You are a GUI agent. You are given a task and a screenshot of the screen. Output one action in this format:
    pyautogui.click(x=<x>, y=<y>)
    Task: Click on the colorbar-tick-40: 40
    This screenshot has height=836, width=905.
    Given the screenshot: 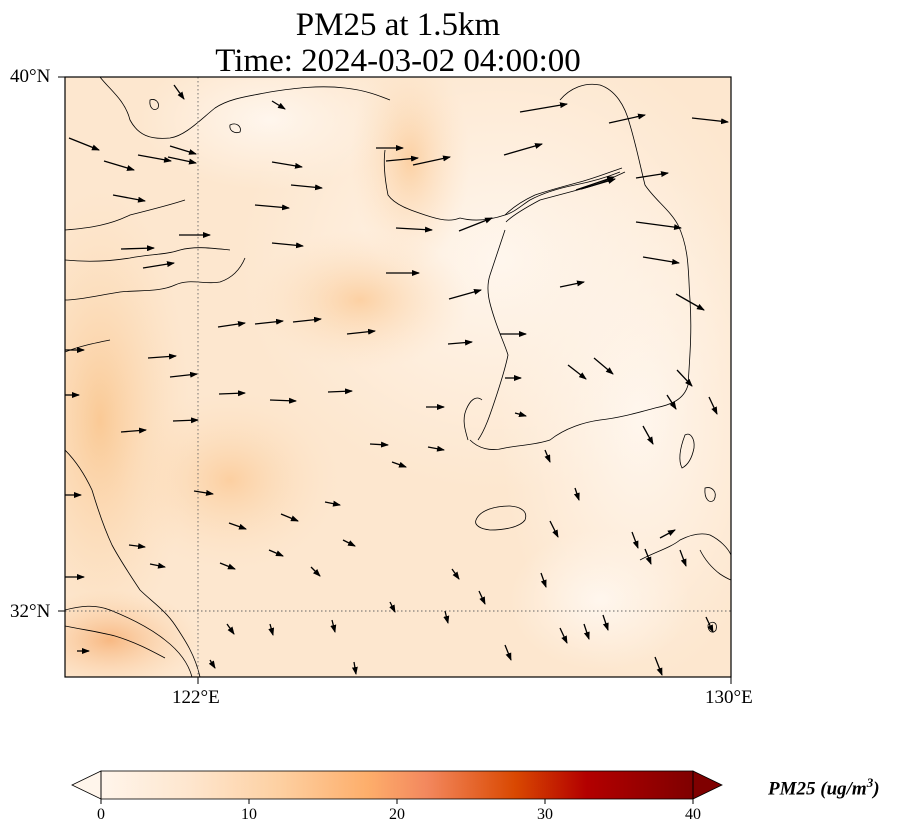 What is the action you would take?
    pyautogui.click(x=693, y=814)
    